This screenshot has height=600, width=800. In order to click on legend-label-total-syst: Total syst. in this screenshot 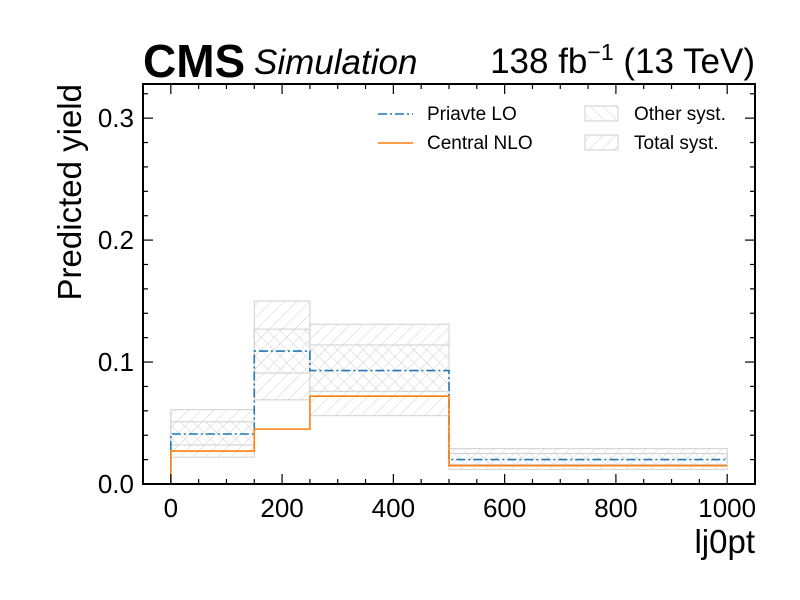, I will do `click(676, 143)`.